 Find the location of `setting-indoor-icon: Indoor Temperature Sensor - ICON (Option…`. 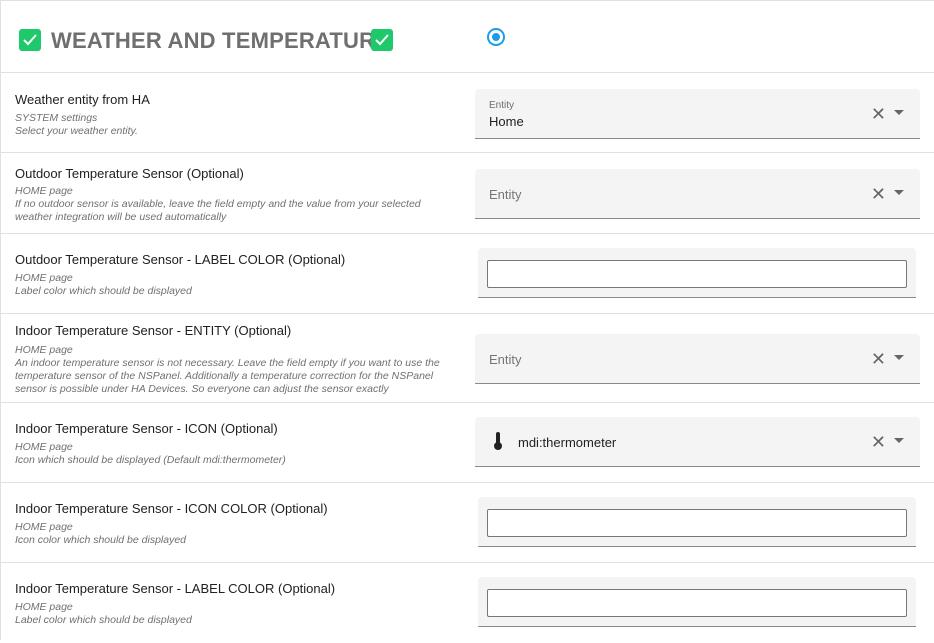

setting-indoor-icon: Indoor Temperature Sensor - ICON (Option… is located at coordinates (467, 443).